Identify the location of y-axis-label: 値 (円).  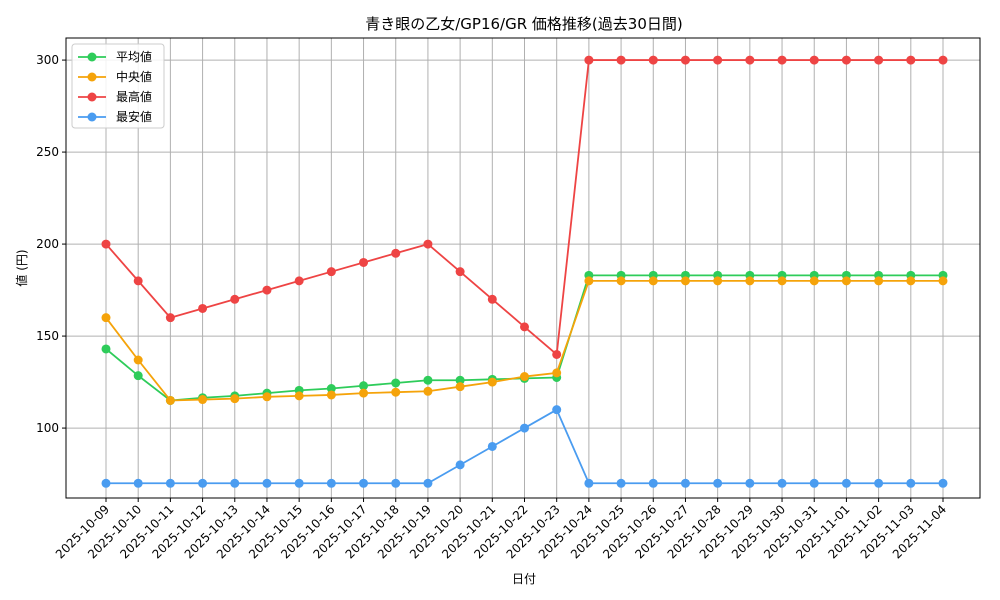
(21, 267).